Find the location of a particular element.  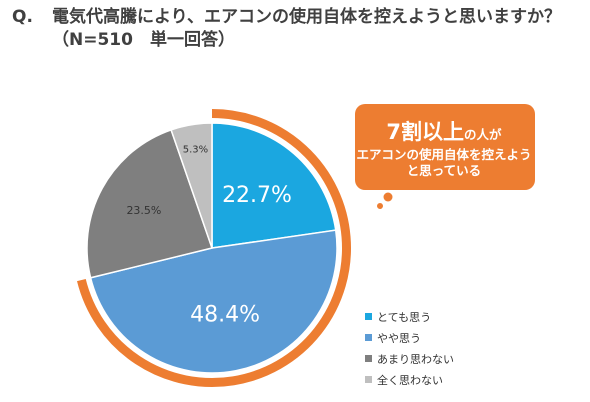

legend-item: とても思う is located at coordinates (409, 316).